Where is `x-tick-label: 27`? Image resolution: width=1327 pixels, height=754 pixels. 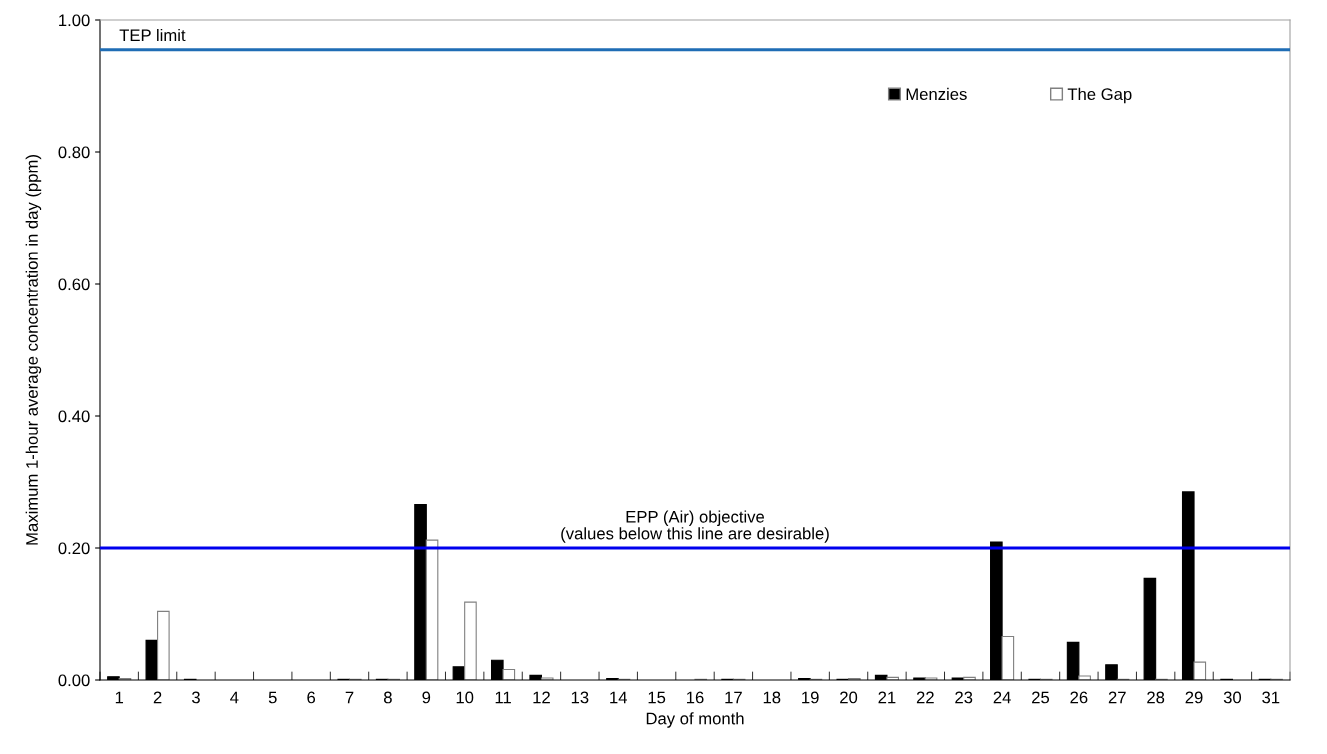
x-tick-label: 27 is located at coordinates (1117, 697).